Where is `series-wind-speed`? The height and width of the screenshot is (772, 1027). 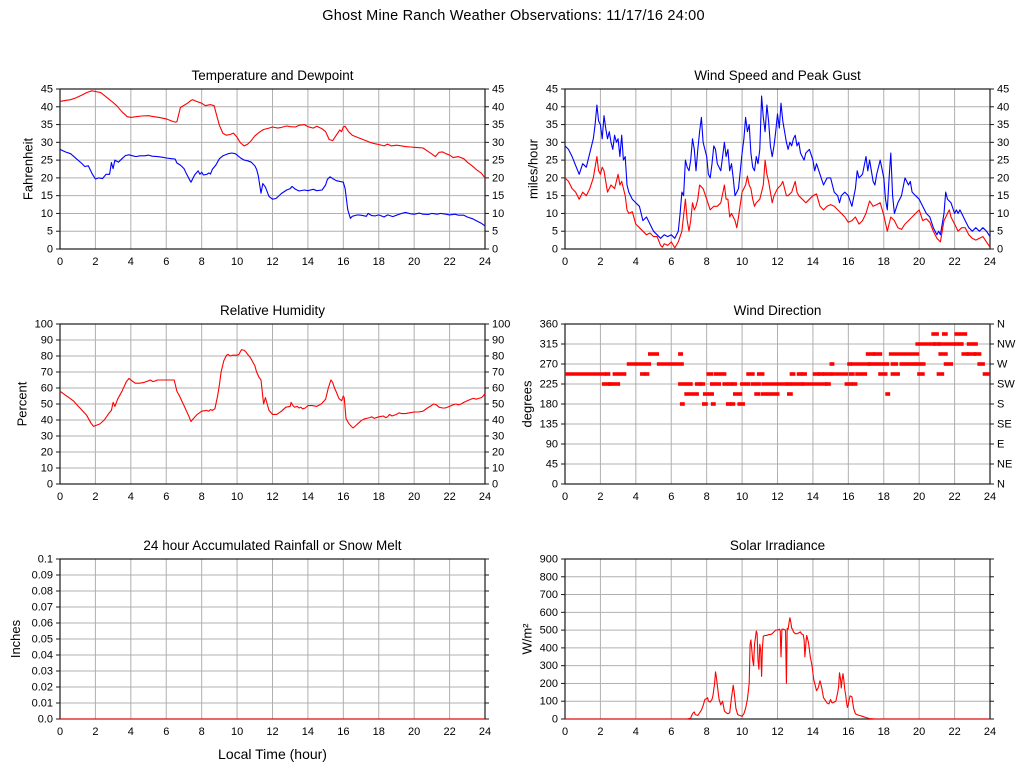 series-wind-speed is located at coordinates (777, 202).